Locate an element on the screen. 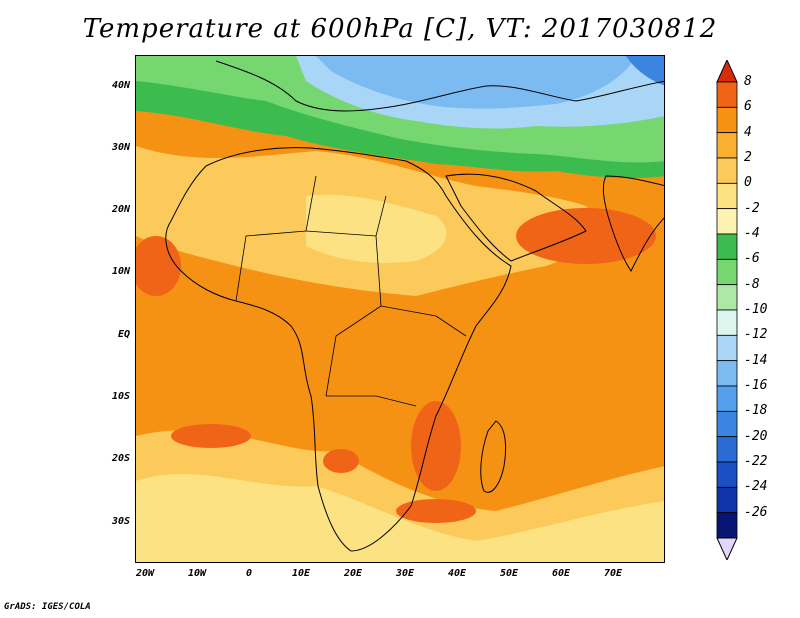 The height and width of the screenshot is (618, 800). lon-label: 50E is located at coordinates (509, 573).